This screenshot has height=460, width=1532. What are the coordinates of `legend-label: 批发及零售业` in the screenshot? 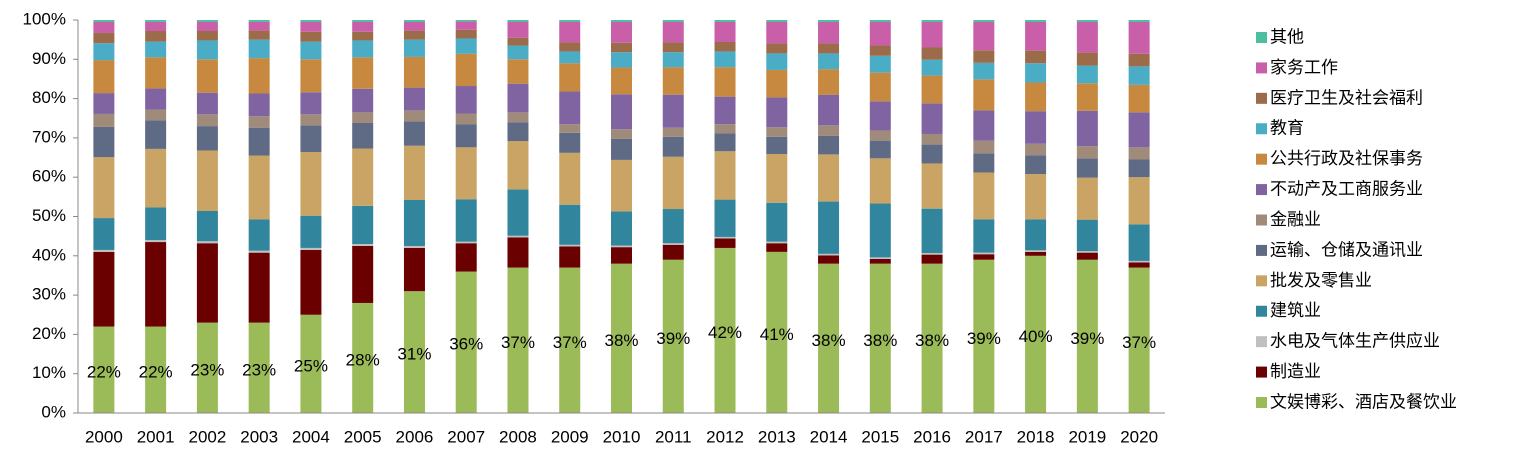 It's located at (1321, 280).